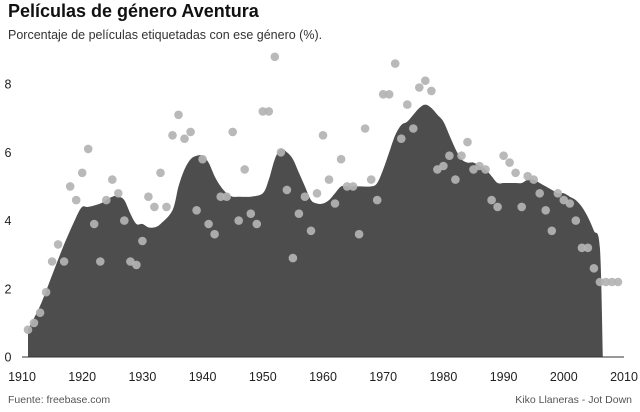  Describe the element at coordinates (263, 377) in the screenshot. I see `x-tick-label: 1950` at that location.